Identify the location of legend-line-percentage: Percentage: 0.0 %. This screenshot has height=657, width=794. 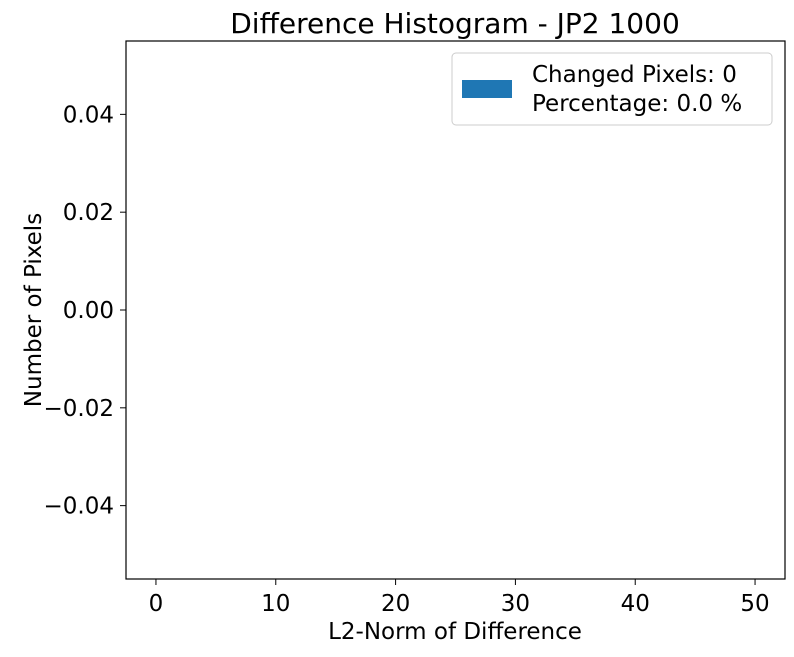
(637, 104).